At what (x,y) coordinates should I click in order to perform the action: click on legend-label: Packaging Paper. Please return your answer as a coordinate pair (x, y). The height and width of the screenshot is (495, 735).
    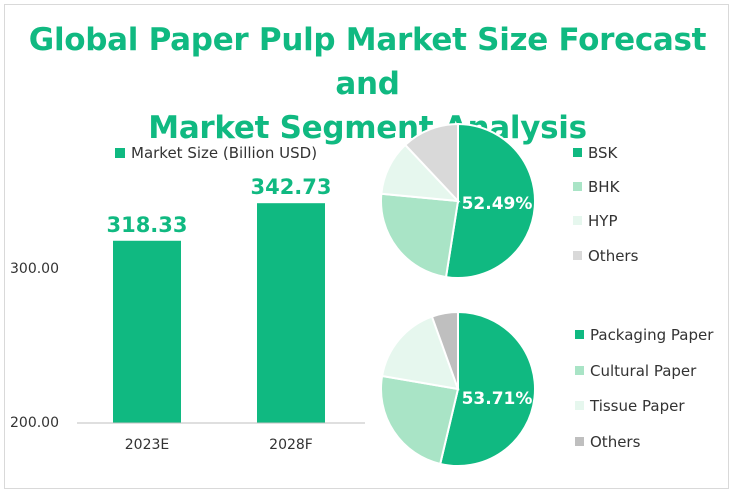
    Looking at the image, I should click on (652, 335).